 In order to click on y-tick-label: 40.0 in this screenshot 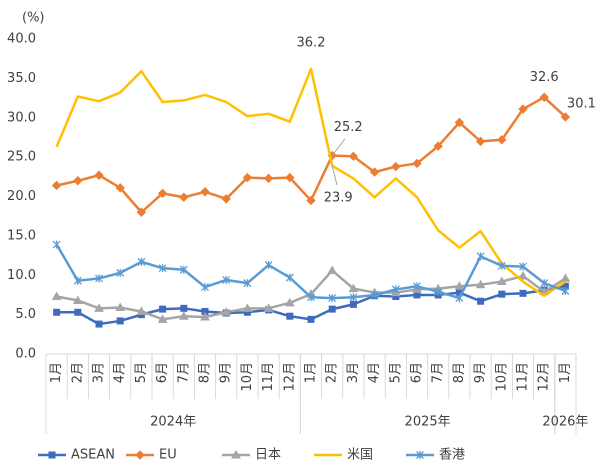, I will do `click(21, 39)`.